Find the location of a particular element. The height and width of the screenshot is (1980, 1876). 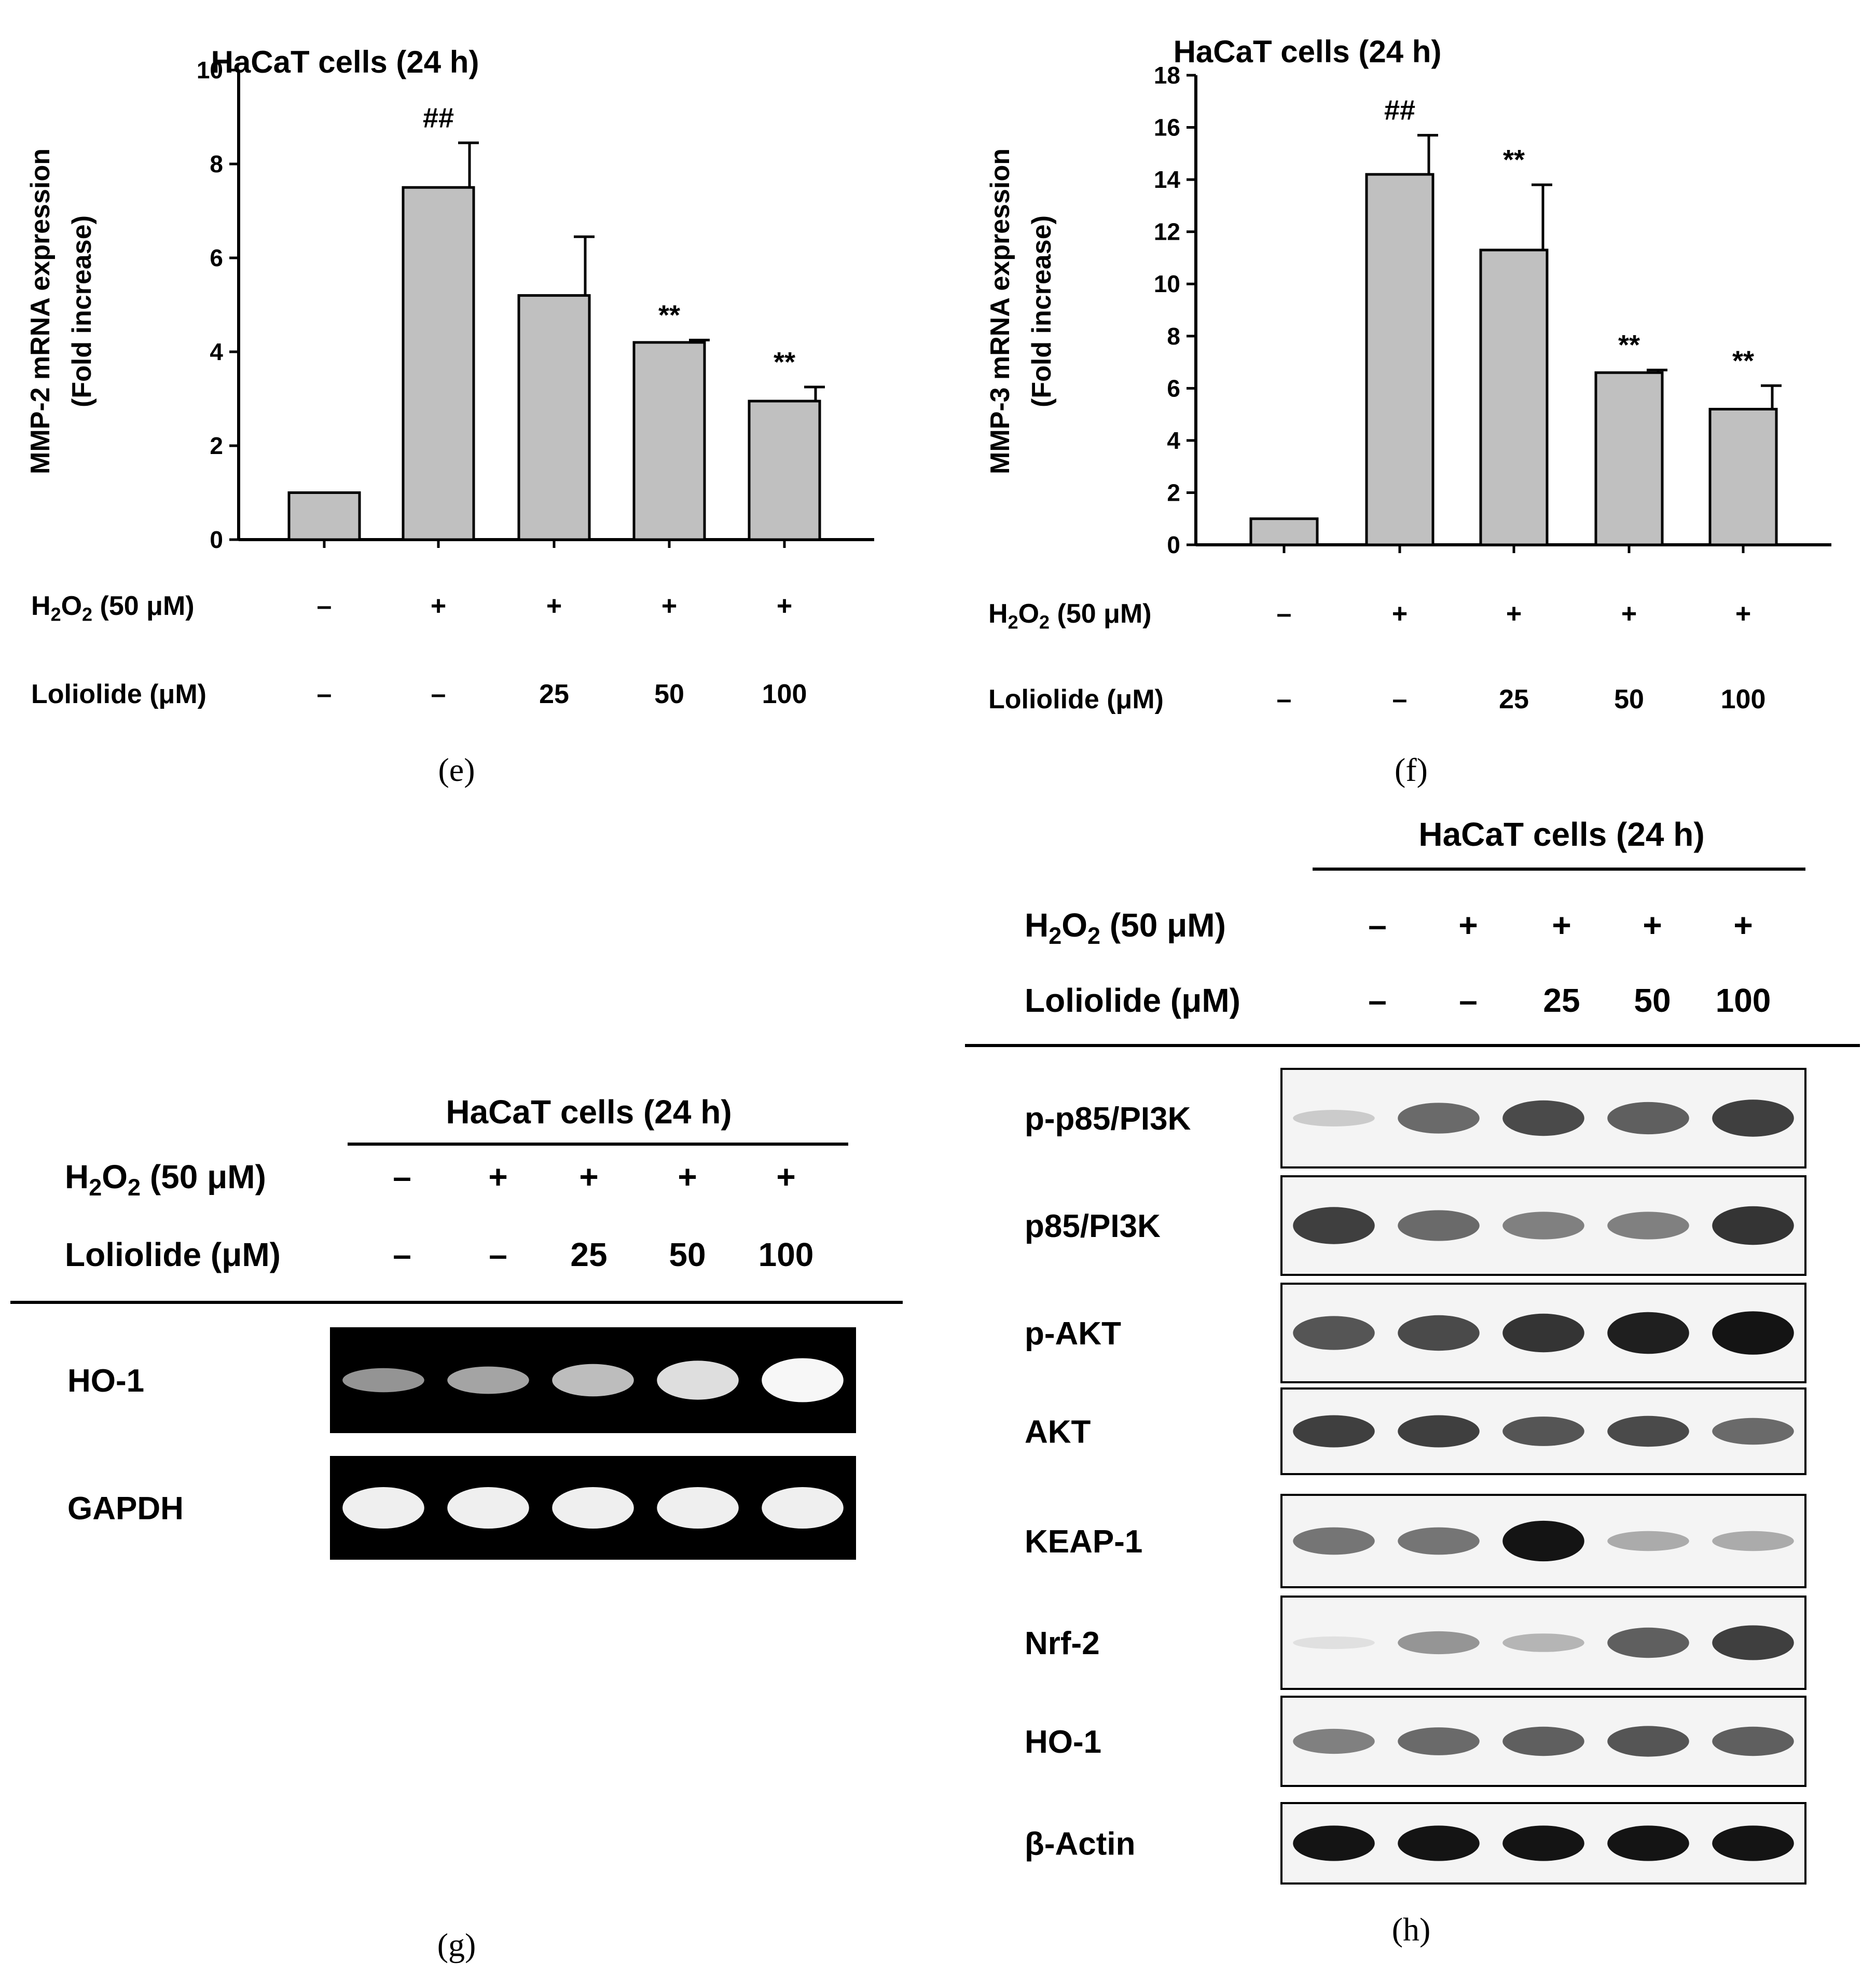

chart-e-ytick-label-0: 0 is located at coordinates (216, 539).